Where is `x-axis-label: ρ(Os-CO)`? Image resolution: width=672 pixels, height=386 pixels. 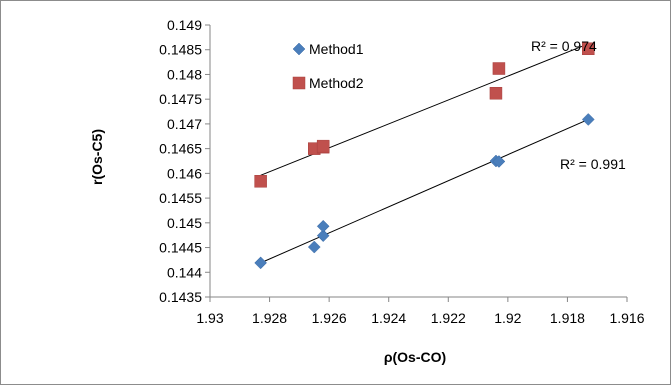 x-axis-label: ρ(Os-CO) is located at coordinates (415, 357).